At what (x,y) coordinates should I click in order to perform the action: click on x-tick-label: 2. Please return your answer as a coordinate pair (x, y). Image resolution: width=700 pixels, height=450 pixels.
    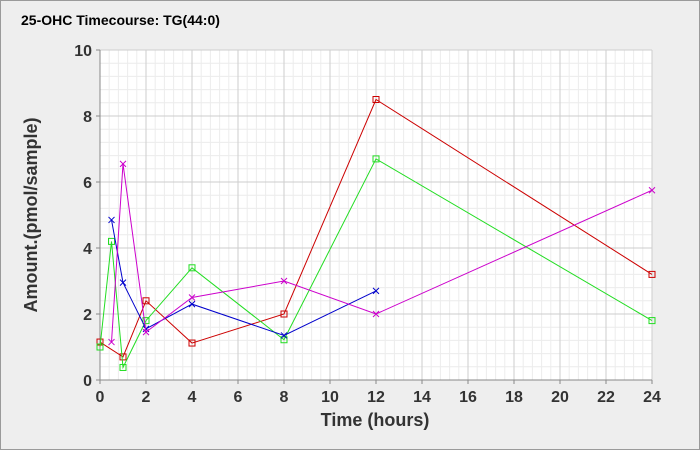
    Looking at the image, I should click on (146, 397).